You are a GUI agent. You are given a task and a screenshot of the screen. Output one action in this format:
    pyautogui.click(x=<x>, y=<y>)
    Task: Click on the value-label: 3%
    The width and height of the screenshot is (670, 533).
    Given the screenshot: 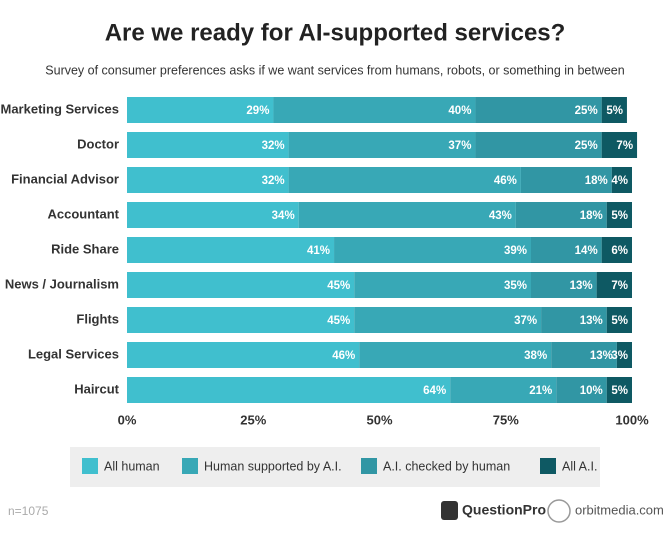 What is the action you would take?
    pyautogui.click(x=619, y=356)
    